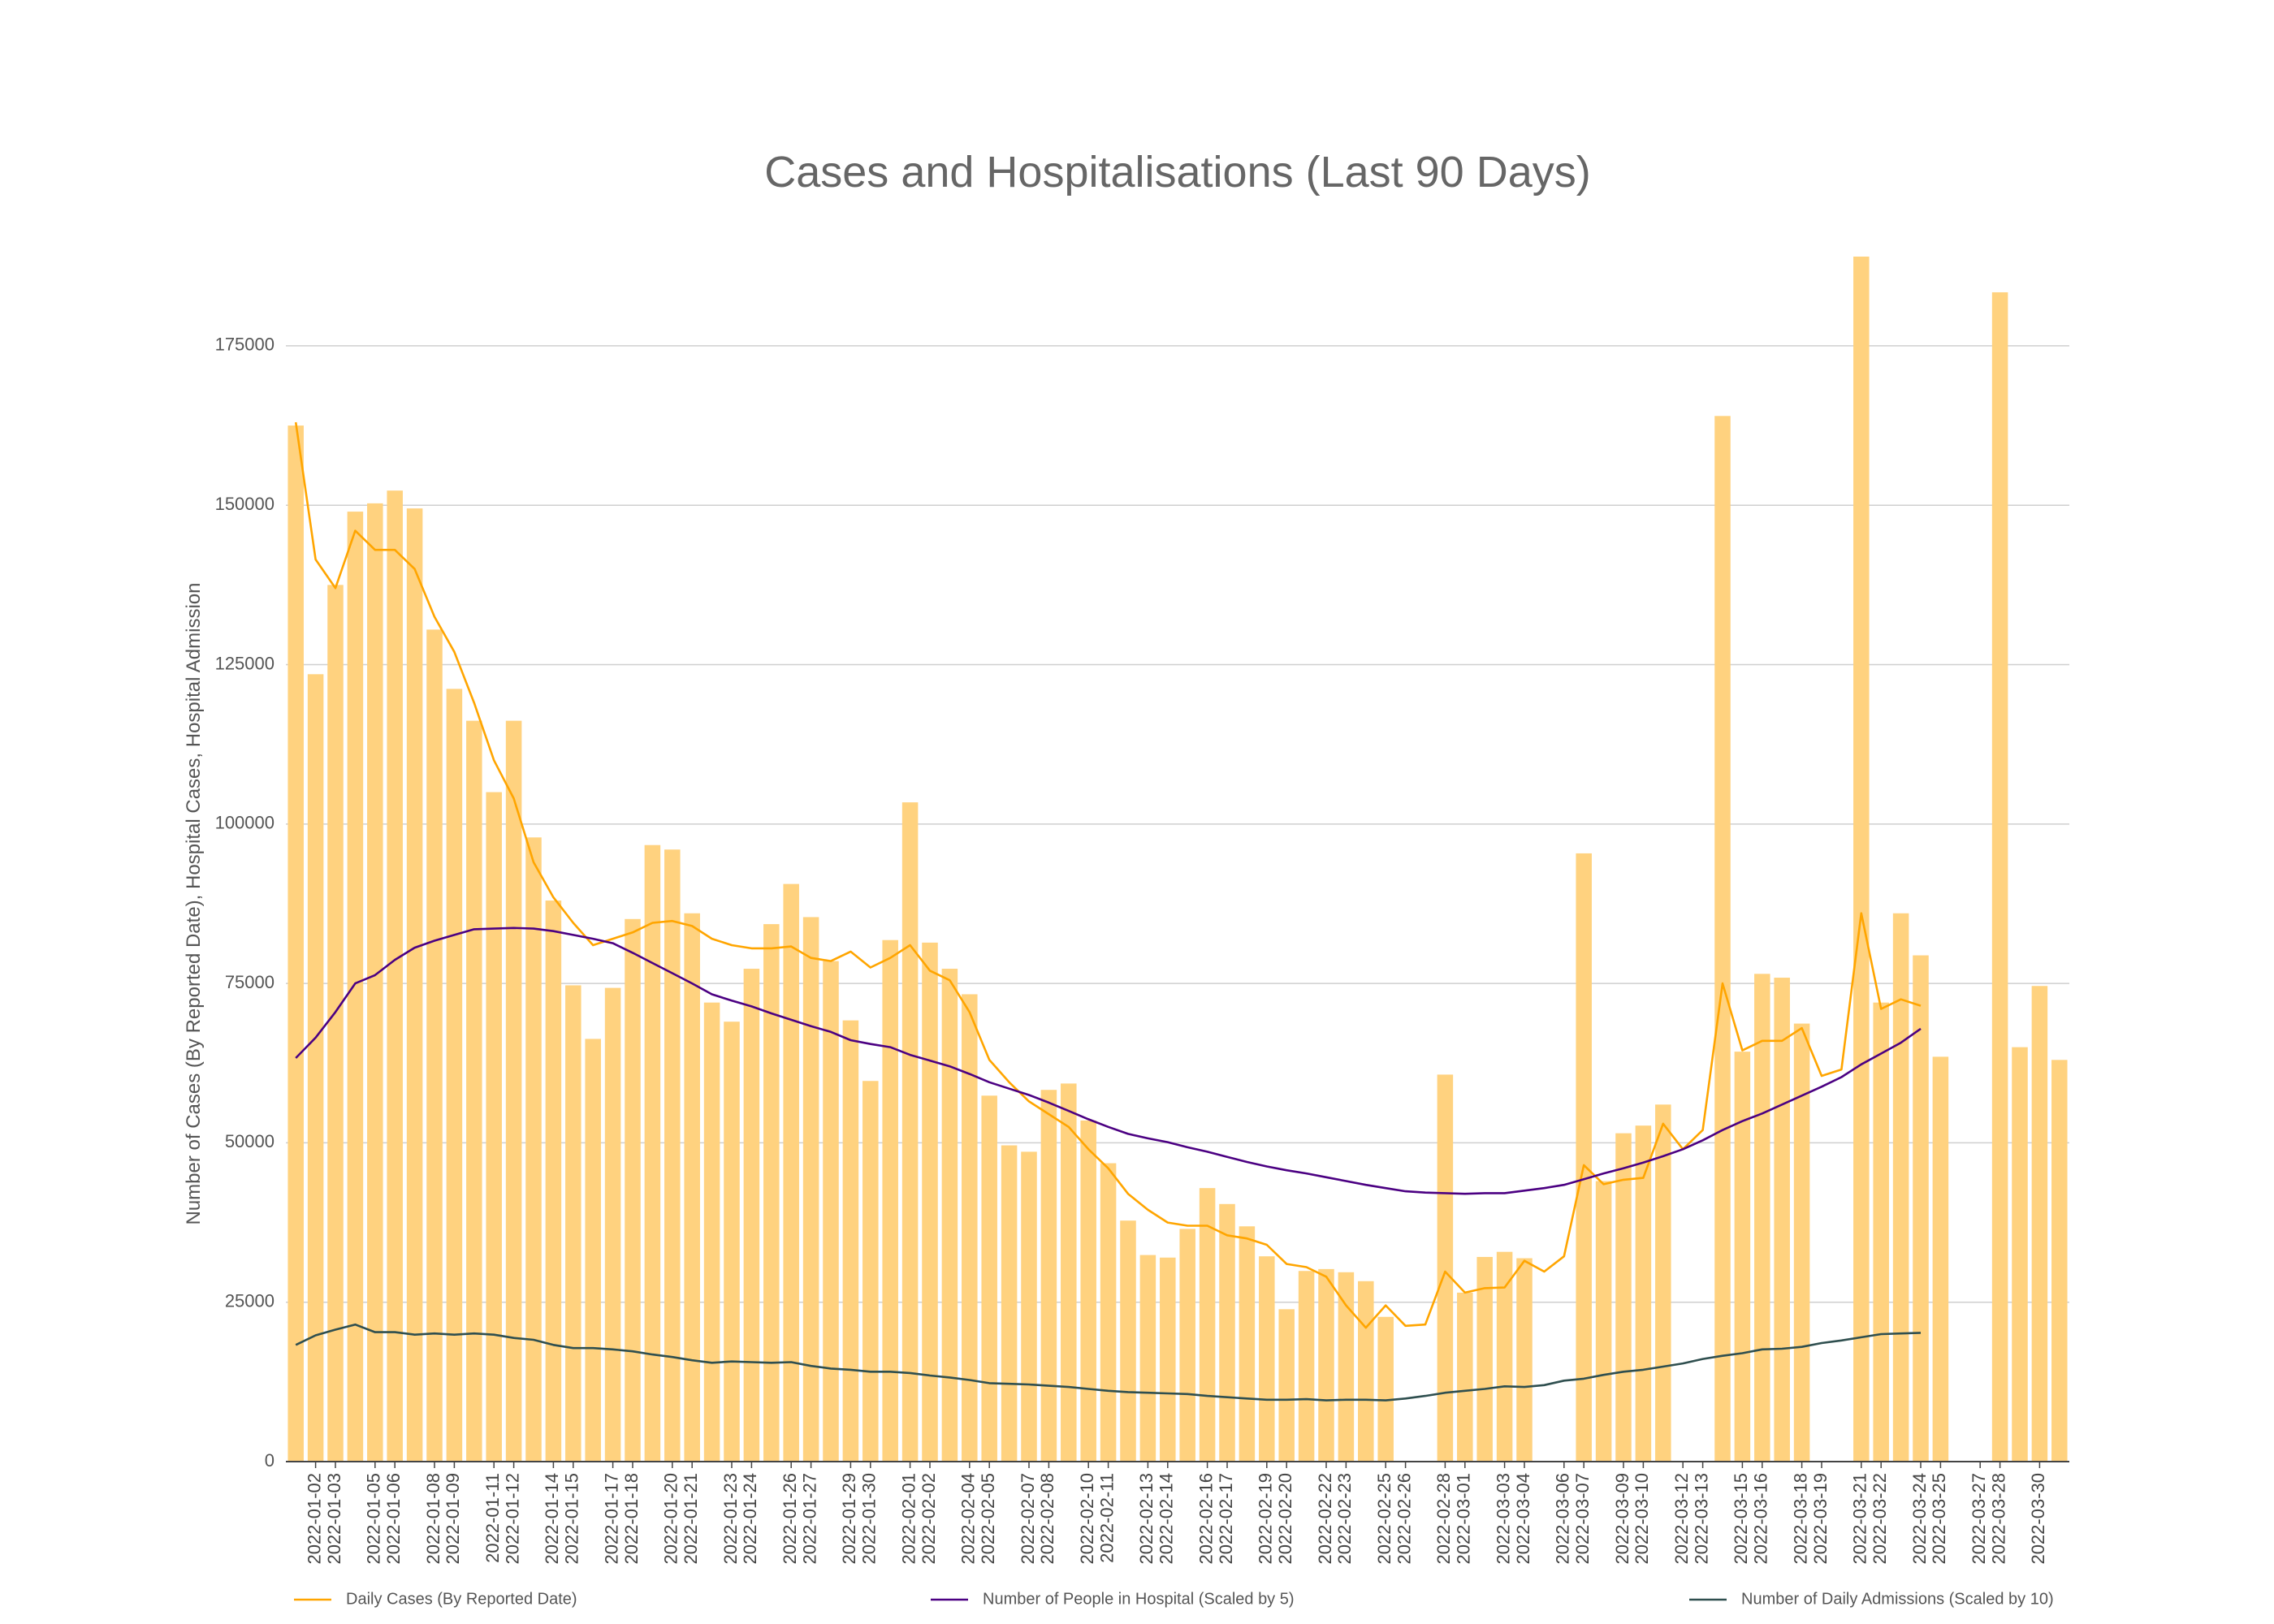 The width and height of the screenshot is (2274, 1624). Describe the element at coordinates (374, 1519) in the screenshot. I see `x-tick-label: 2022-01-05` at that location.